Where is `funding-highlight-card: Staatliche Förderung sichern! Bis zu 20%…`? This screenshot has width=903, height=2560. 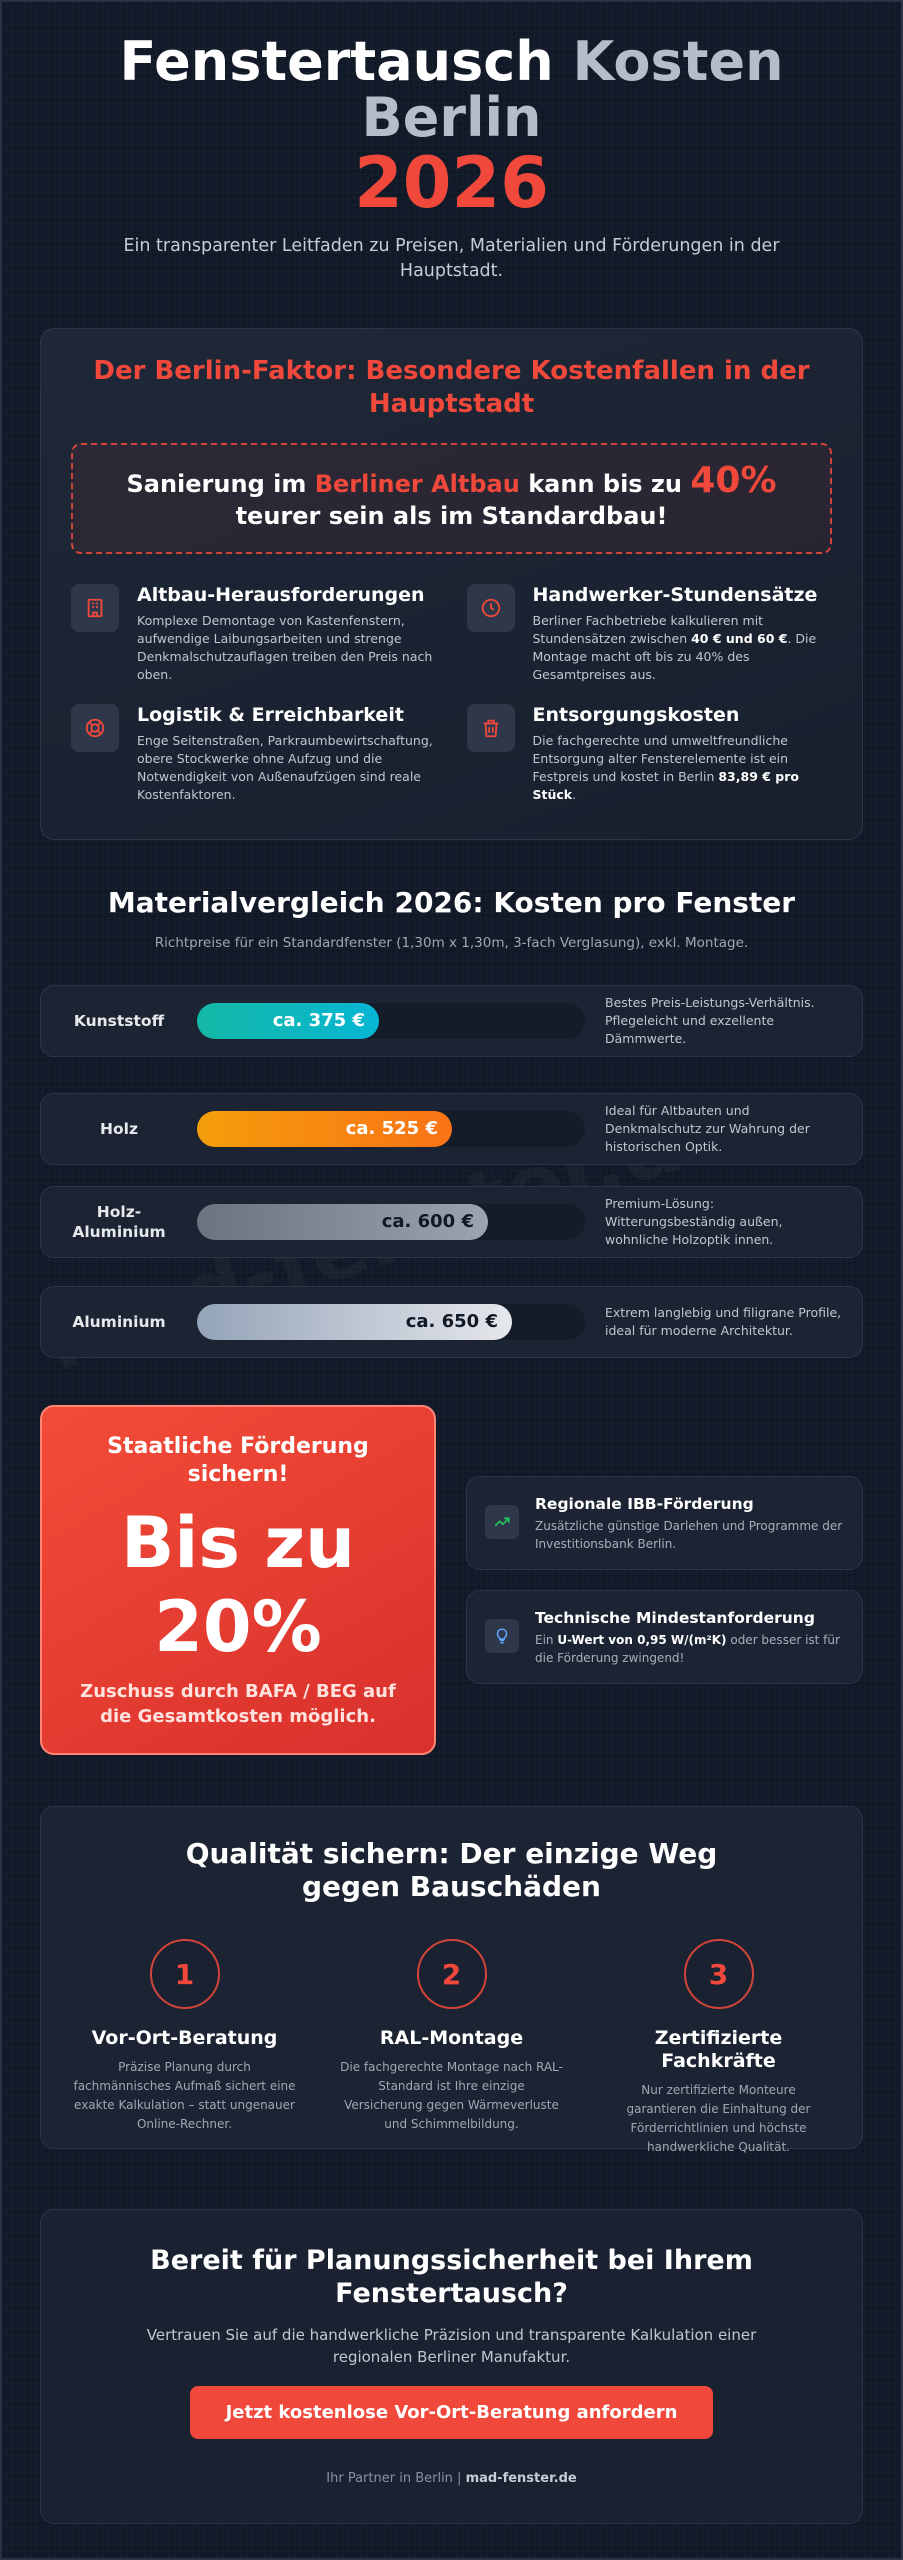
funding-highlight-card: Staatliche Förderung sichern! Bis zu 20%… is located at coordinates (238, 1580).